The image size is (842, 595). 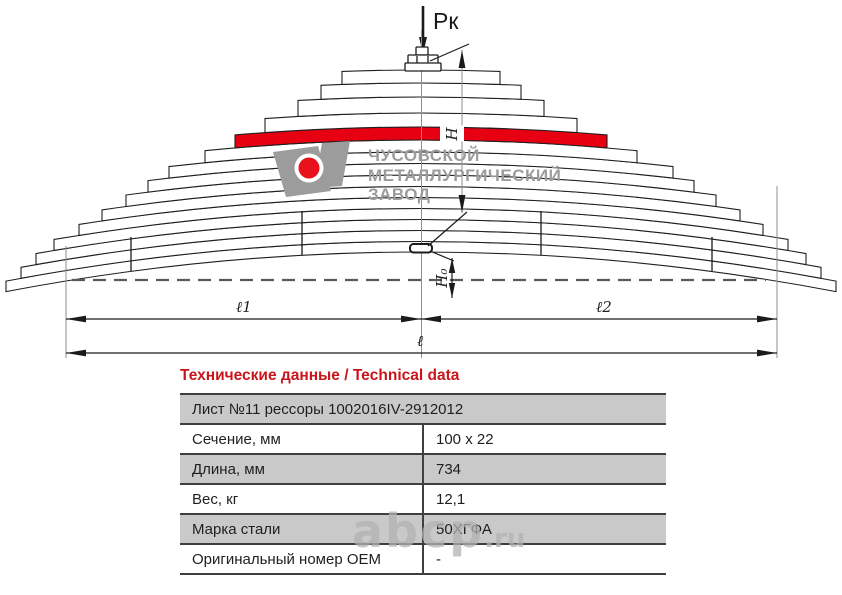 I want to click on table-row: Длина, мм 734, so click(x=423, y=468).